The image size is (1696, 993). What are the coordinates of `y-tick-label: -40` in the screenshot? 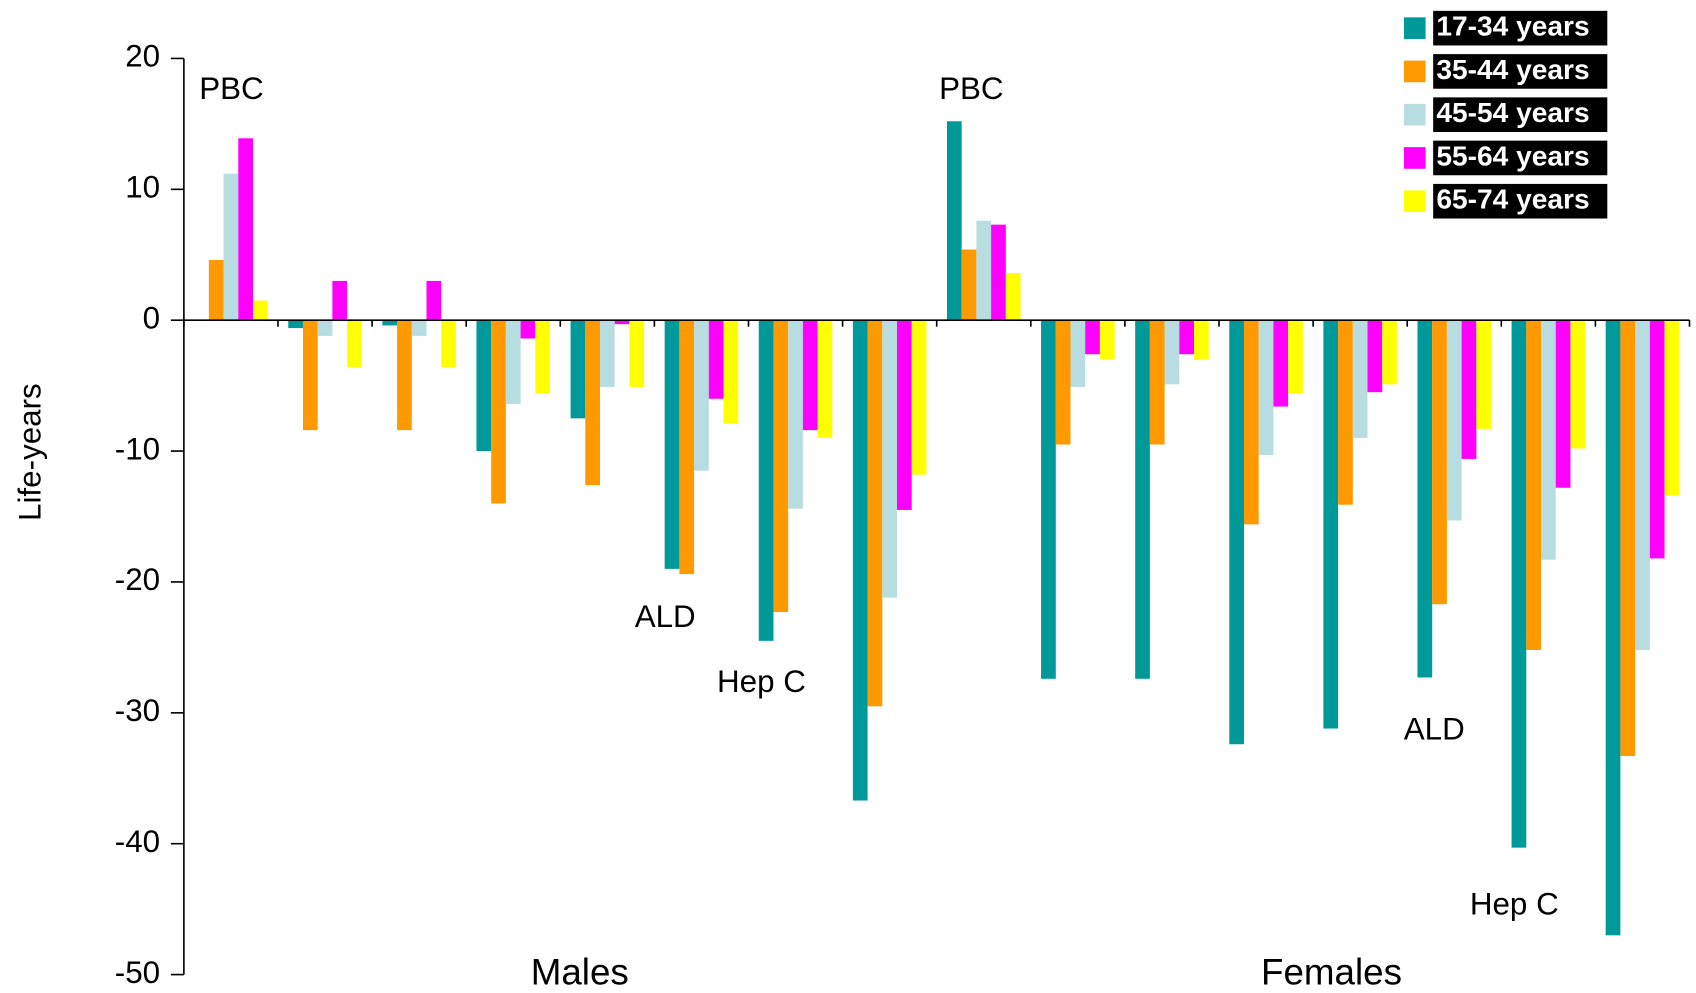 It's located at (137, 841).